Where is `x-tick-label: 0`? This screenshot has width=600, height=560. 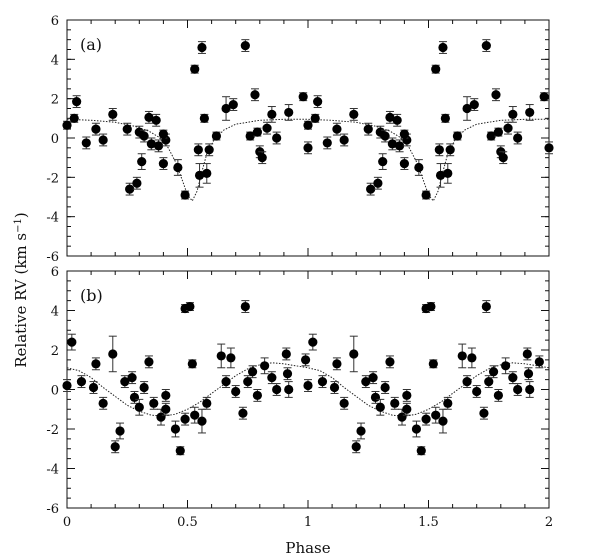
x-tick-label: 0 is located at coordinates (67, 522).